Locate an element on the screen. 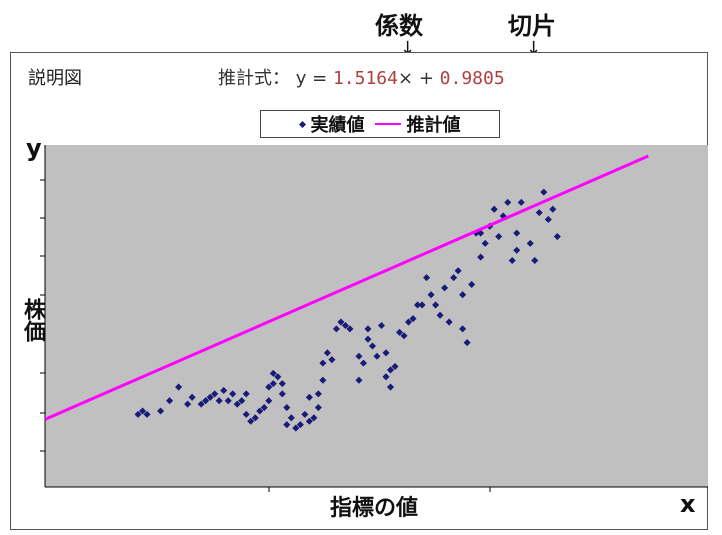  legend-item-actual: 実績値 is located at coordinates (331, 124).